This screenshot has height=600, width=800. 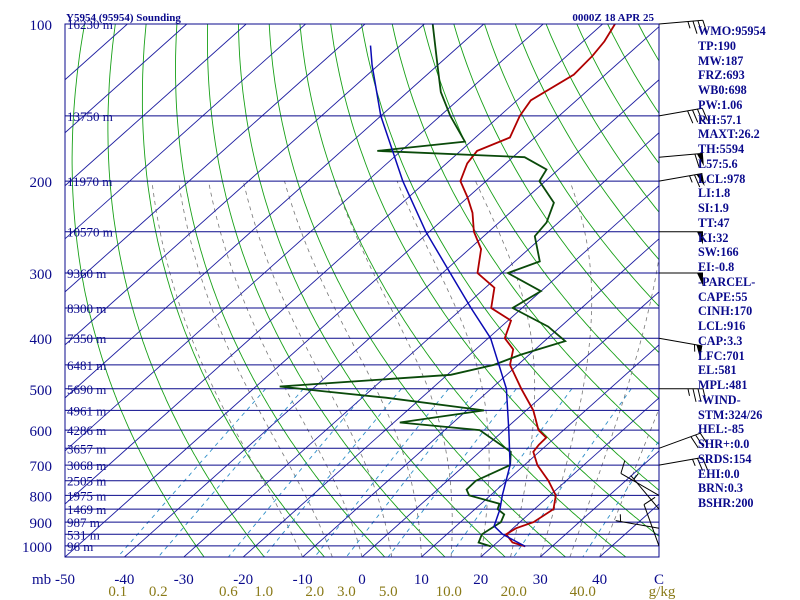 I want to click on index-line: EHI:0.0, so click(x=719, y=473).